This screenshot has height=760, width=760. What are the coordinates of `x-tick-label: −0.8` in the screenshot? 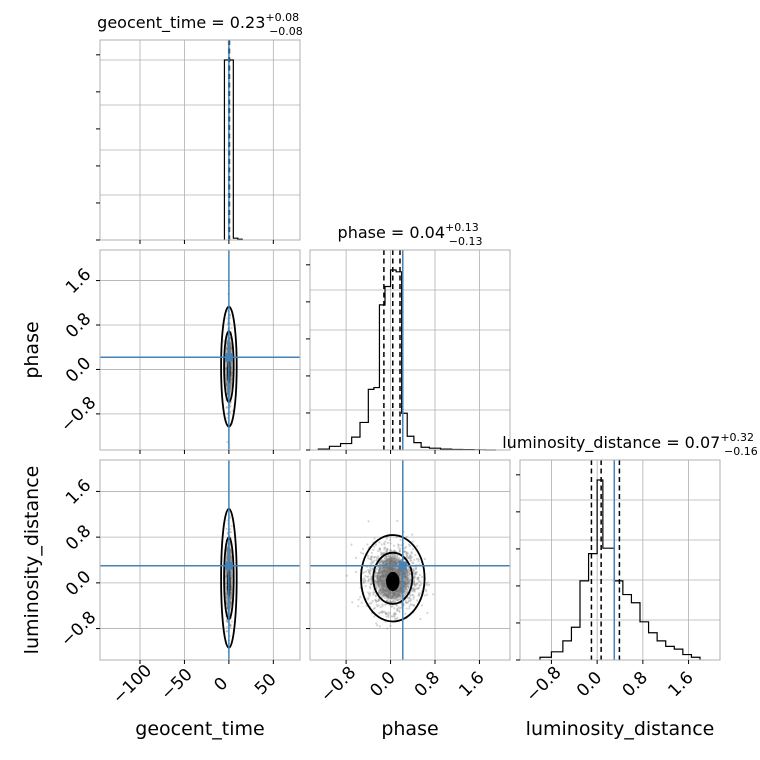 It's located at (543, 684).